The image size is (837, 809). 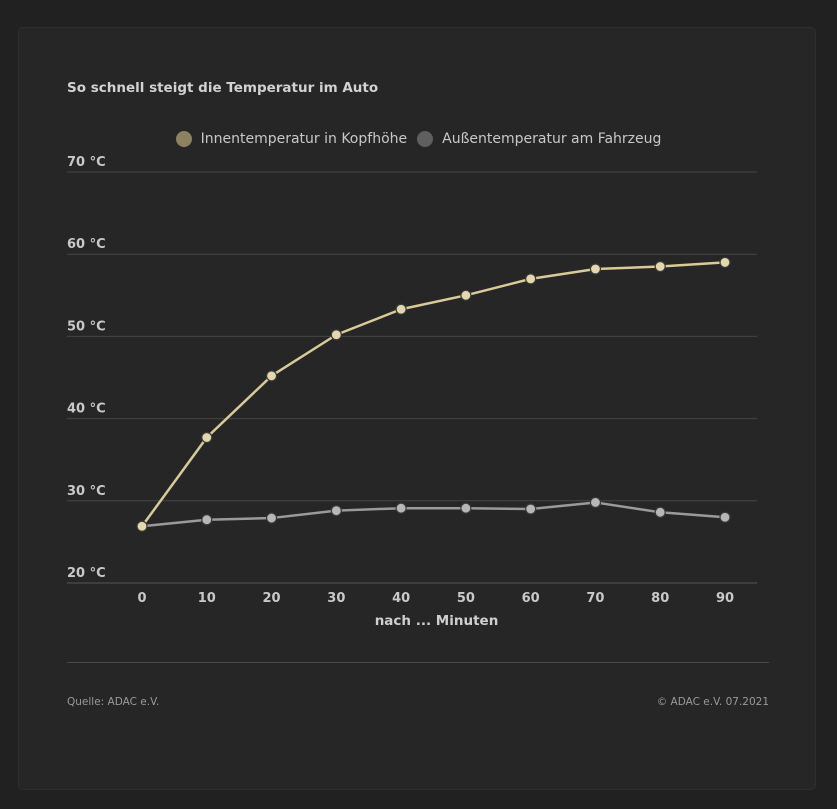 I want to click on source-note: Quelle: ADAC e.V., so click(x=113, y=702).